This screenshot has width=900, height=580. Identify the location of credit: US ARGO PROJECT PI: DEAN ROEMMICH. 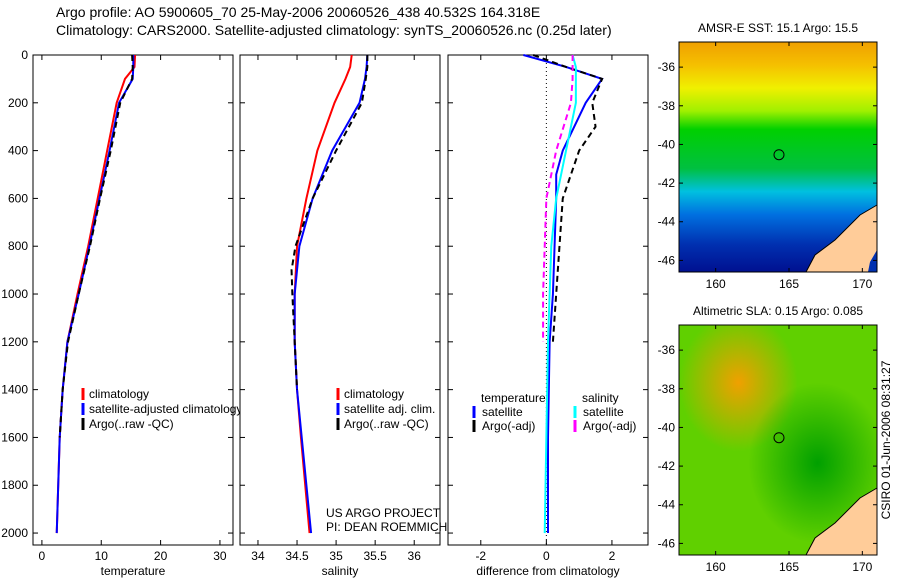
(386, 520).